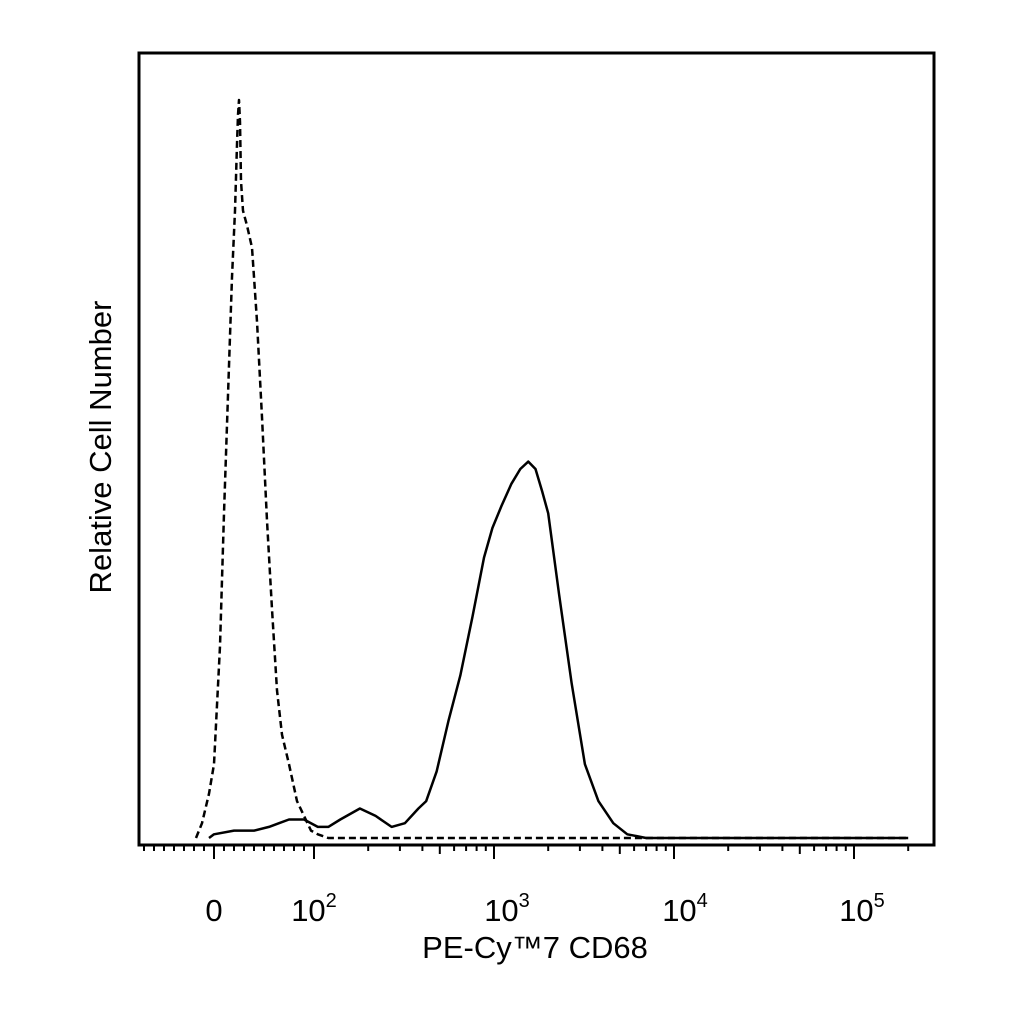 Image resolution: width=1024 pixels, height=1024 pixels. Describe the element at coordinates (100, 447) in the screenshot. I see `y-axis-label: Relative Cell Number` at that location.